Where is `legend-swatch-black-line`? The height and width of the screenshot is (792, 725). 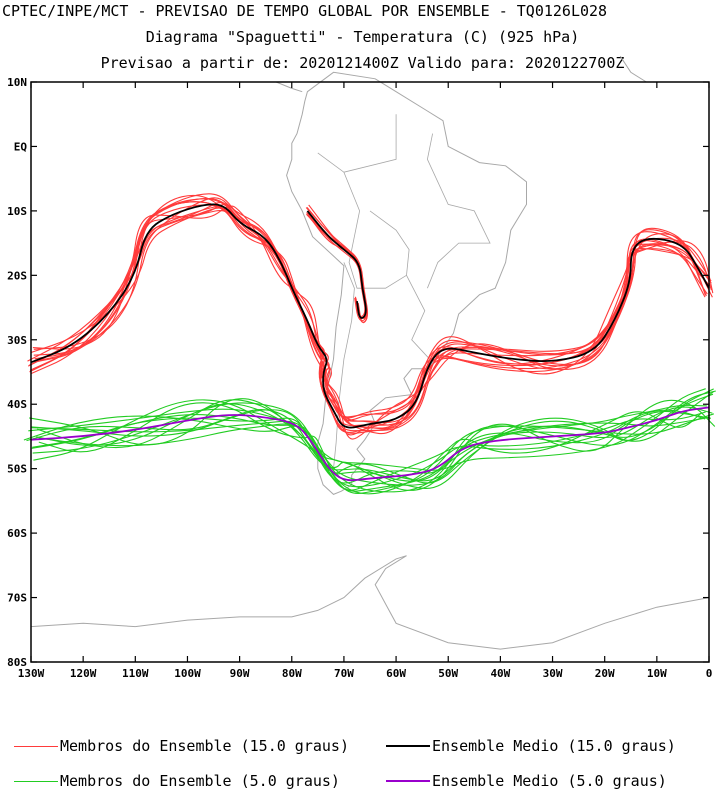 legend-swatch-black-line is located at coordinates (408, 746).